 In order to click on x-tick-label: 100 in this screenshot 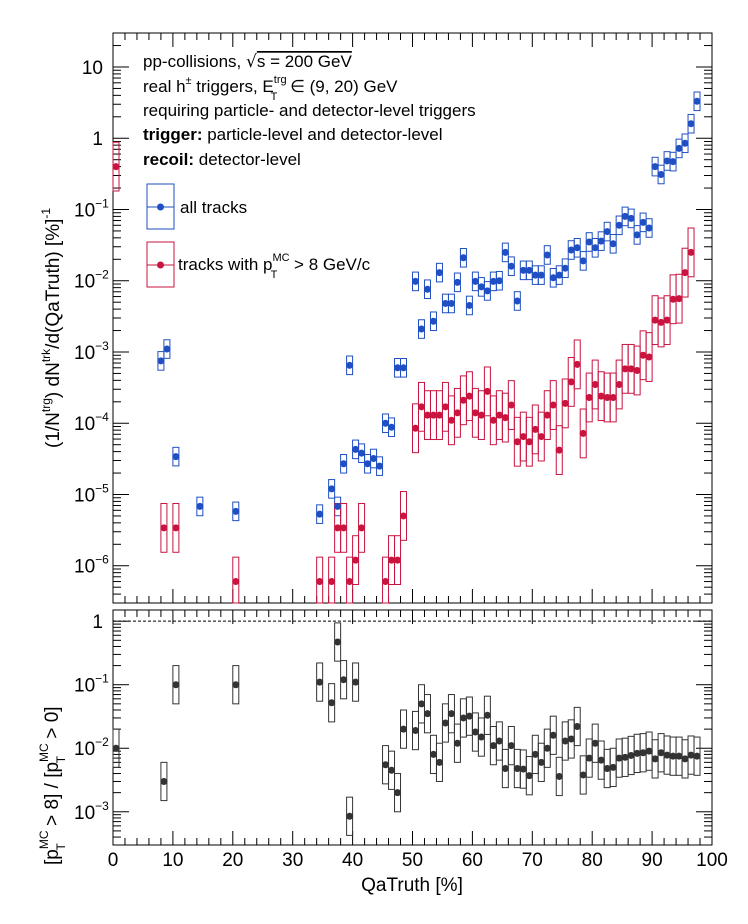, I will do `click(712, 860)`.